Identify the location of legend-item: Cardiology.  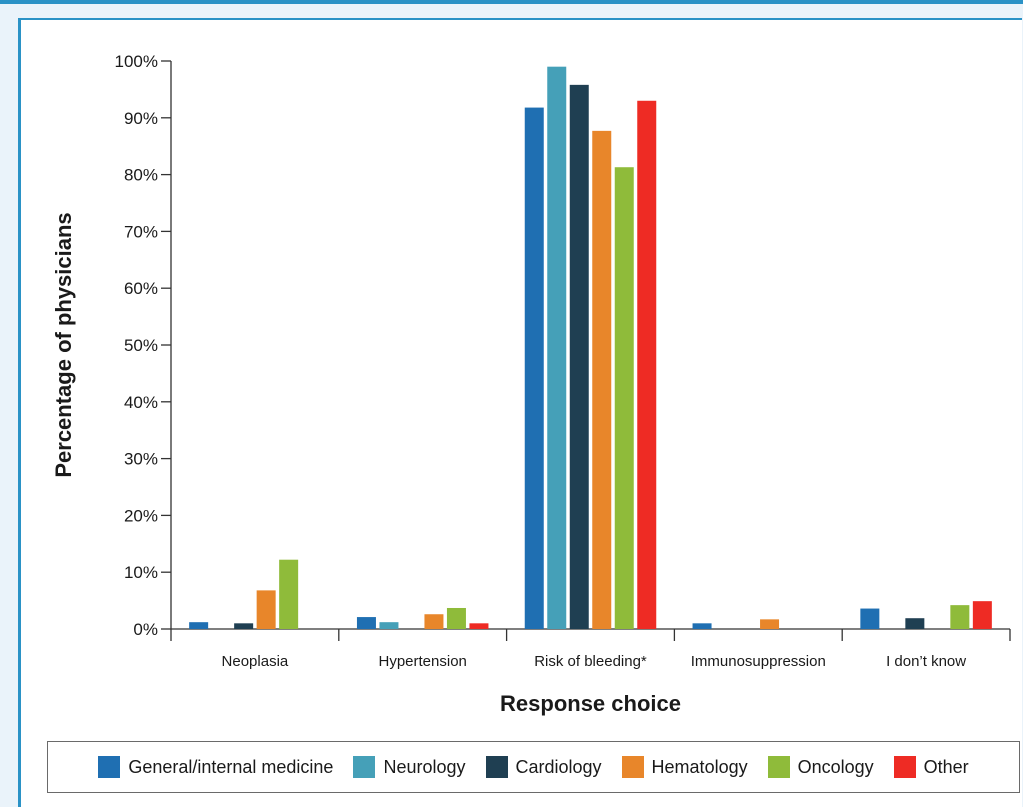
(543, 767).